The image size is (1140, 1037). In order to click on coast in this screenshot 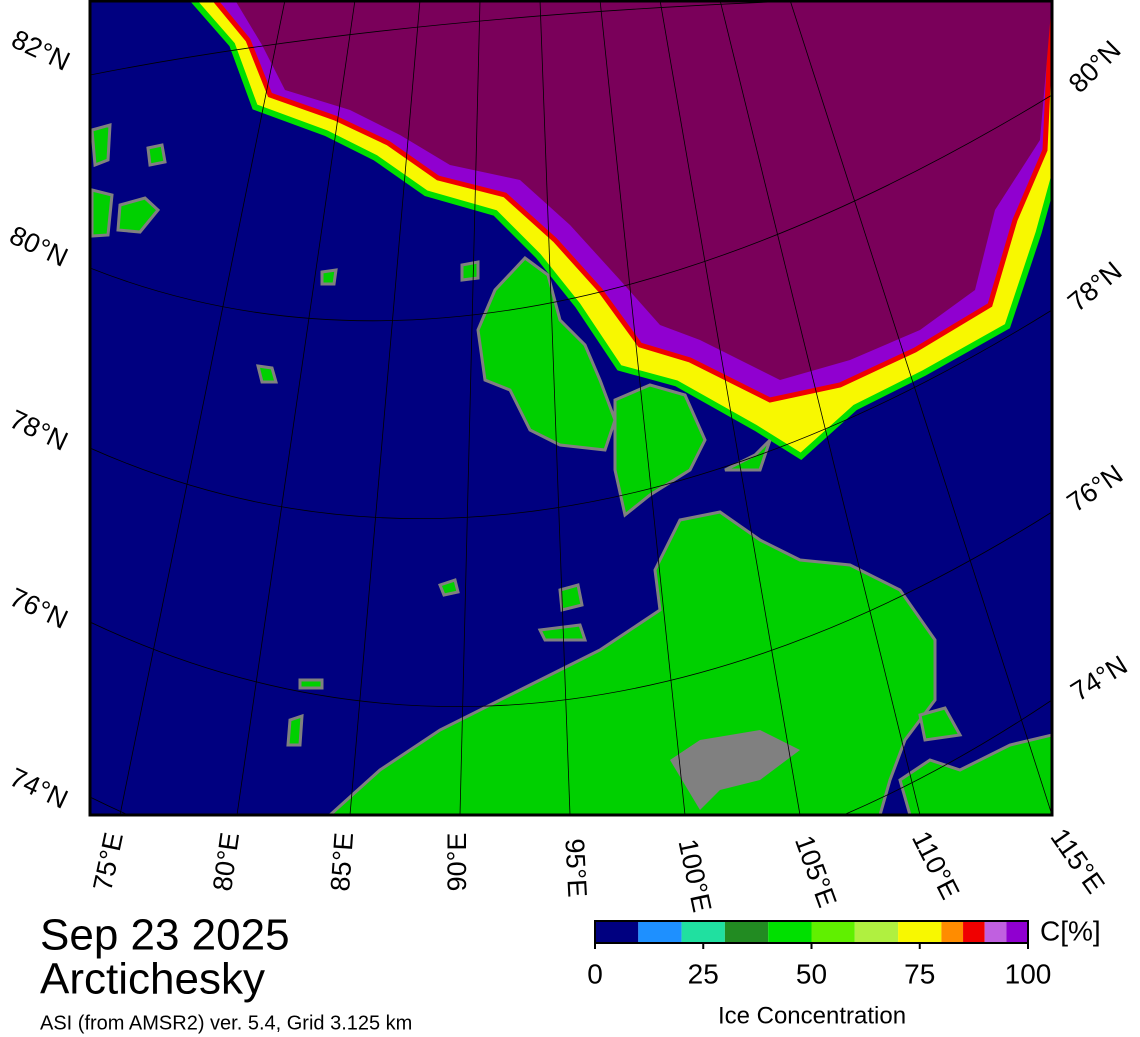, I will do `click(975, 774)`.